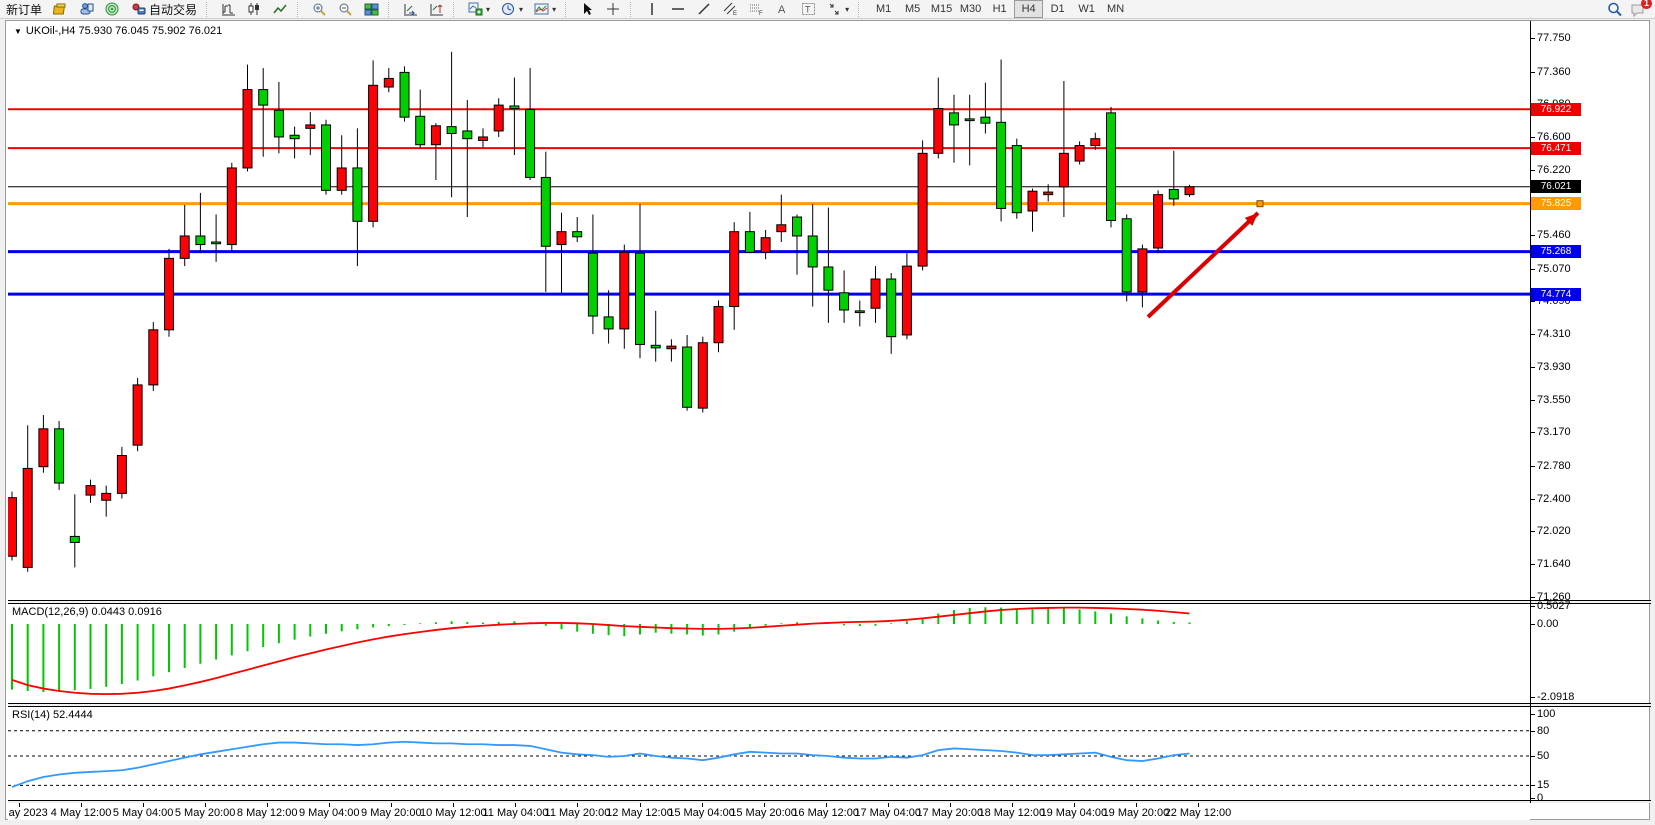 The height and width of the screenshot is (825, 1655). Describe the element at coordinates (18, 31) in the screenshot. I see `chevron-down-icon: ▼` at that location.